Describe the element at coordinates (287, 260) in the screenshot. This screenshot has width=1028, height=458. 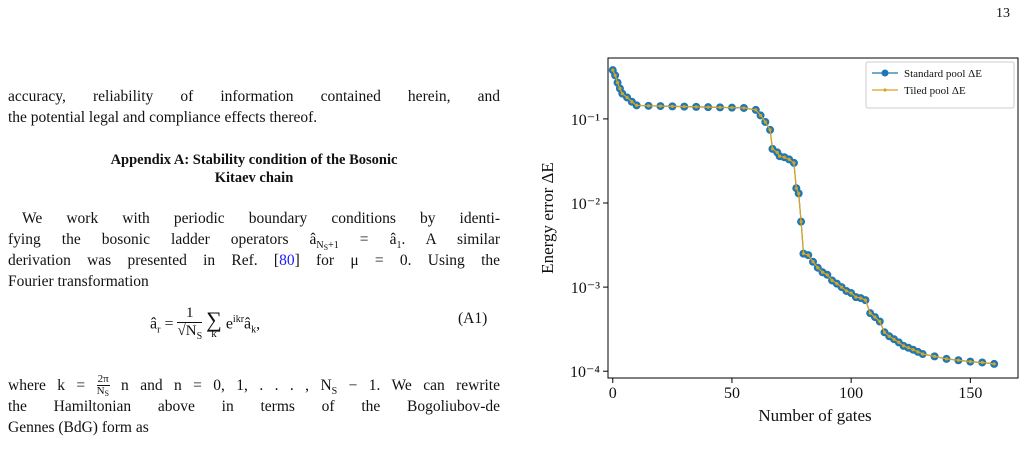
I see `citation: 80` at that location.